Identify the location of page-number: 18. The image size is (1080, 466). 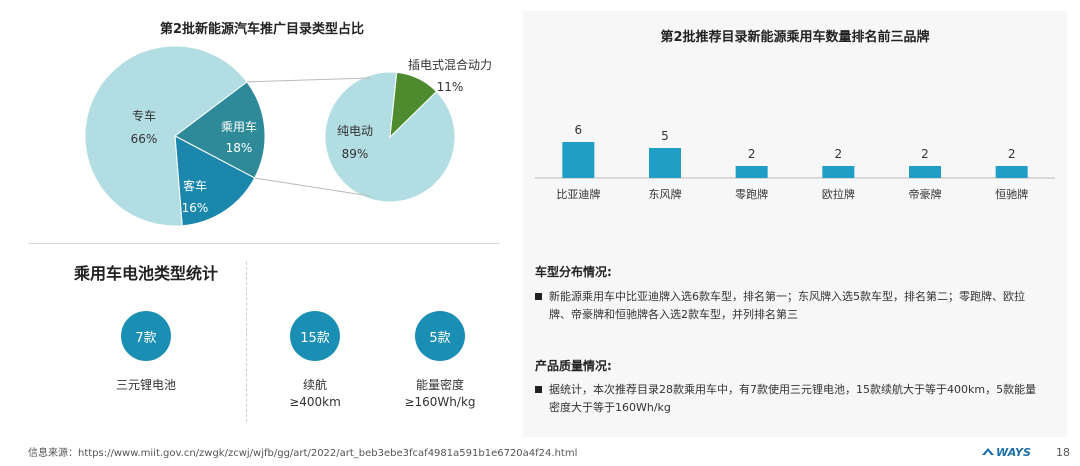
(1063, 452).